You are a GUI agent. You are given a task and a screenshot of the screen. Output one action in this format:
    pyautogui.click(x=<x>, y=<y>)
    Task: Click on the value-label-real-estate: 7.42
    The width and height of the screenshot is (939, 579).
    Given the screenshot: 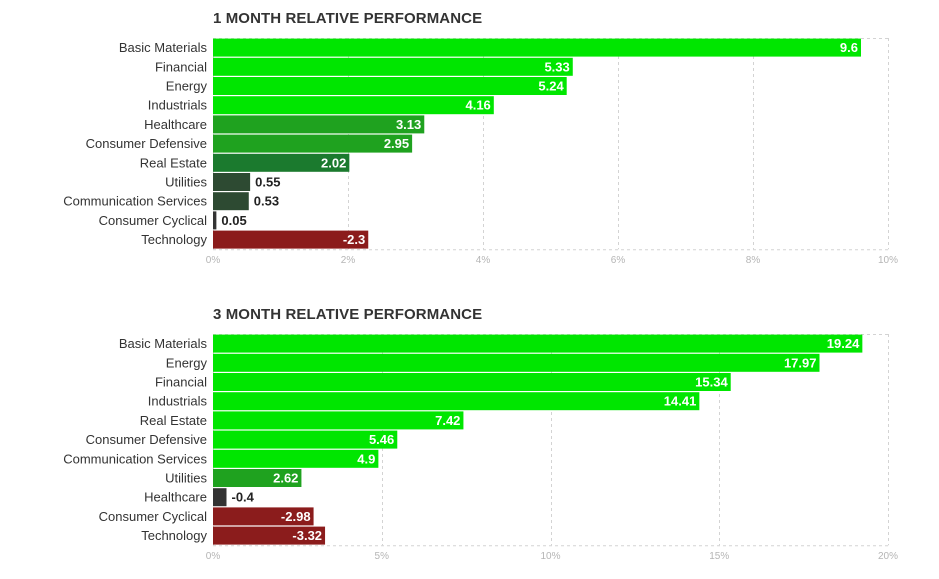 What is the action you would take?
    pyautogui.click(x=447, y=420)
    